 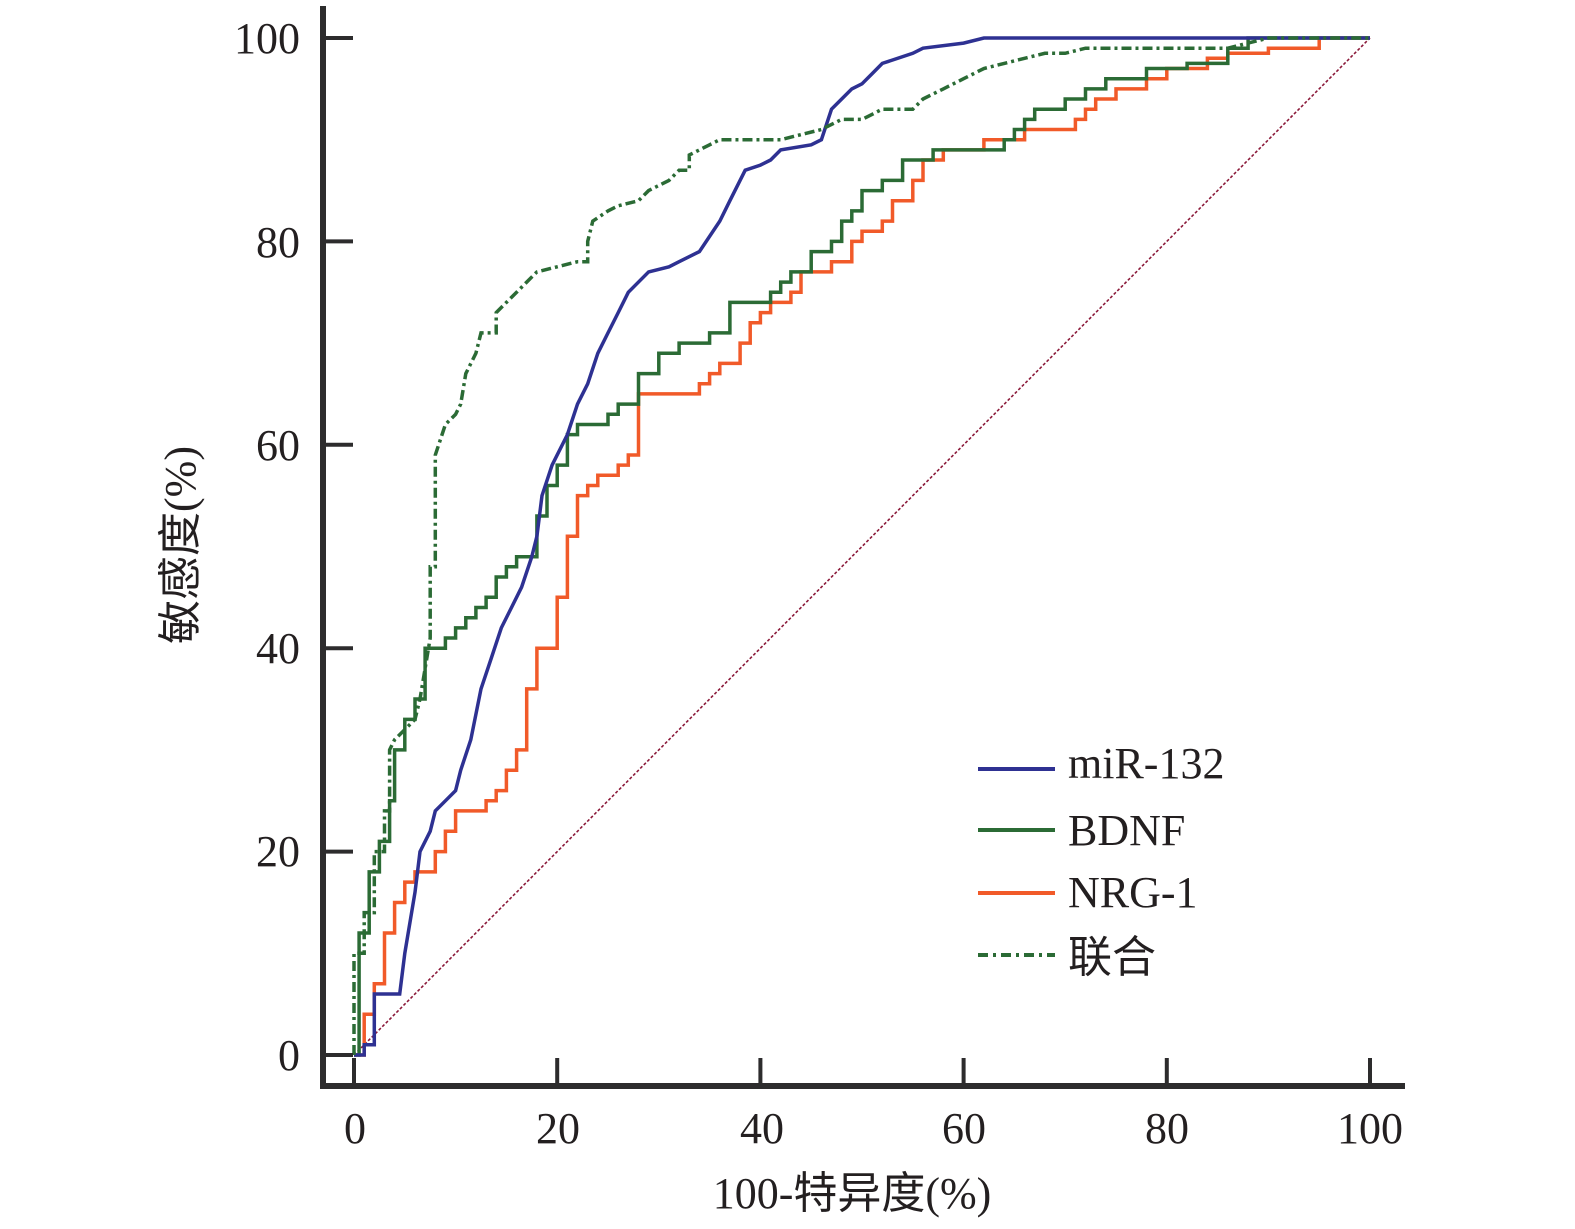 What do you see at coordinates (355, 1128) in the screenshot?
I see `x-tick-label: 0` at bounding box center [355, 1128].